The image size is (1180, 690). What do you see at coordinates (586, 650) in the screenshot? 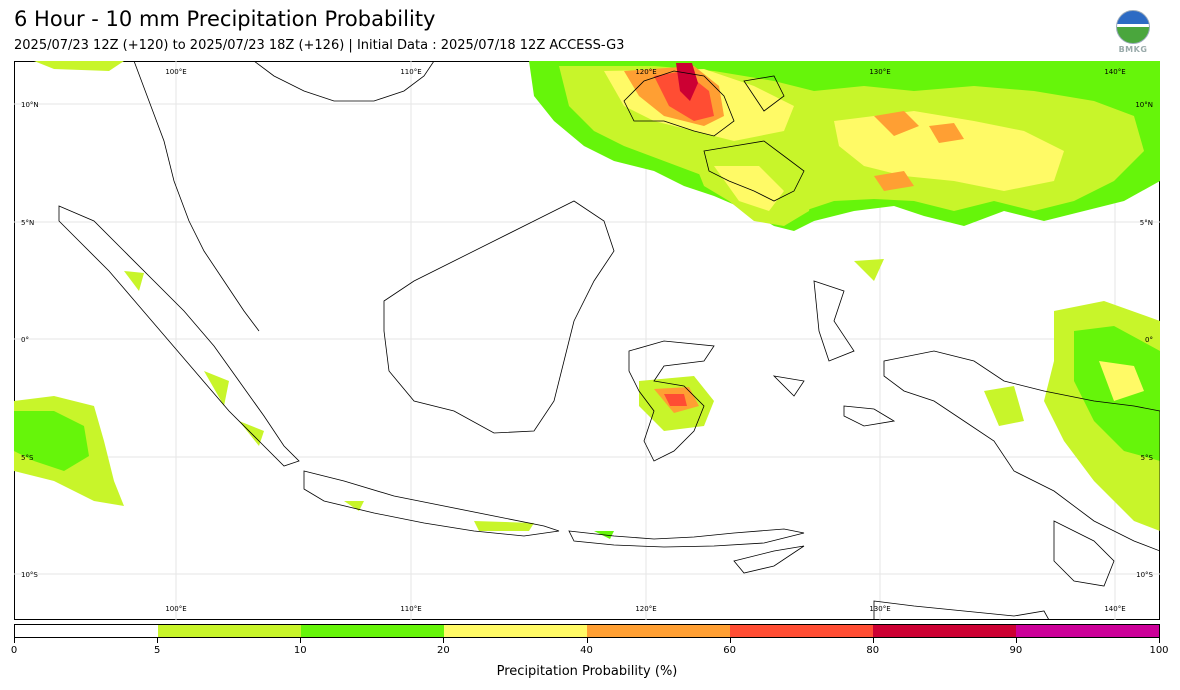
I see `colorbar-tick-label: 40` at bounding box center [586, 650].